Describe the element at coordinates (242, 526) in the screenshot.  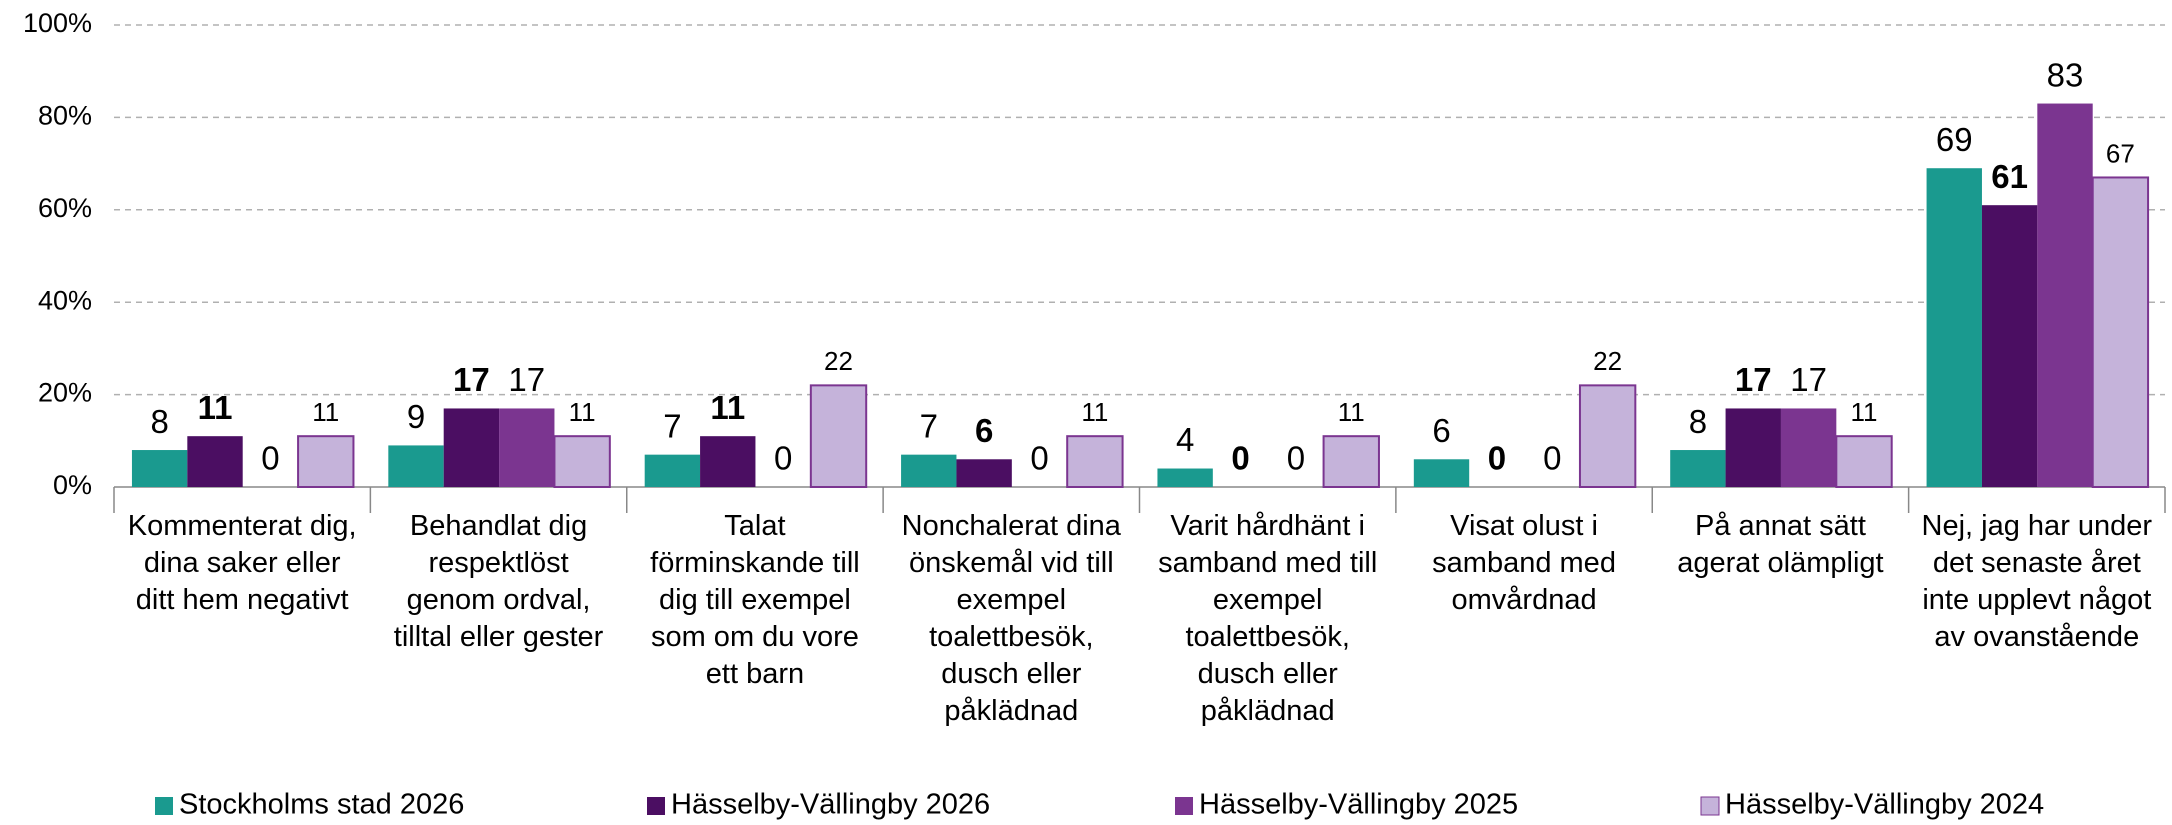
I see `x-tick-label-line: Kommenterat dig,` at that location.